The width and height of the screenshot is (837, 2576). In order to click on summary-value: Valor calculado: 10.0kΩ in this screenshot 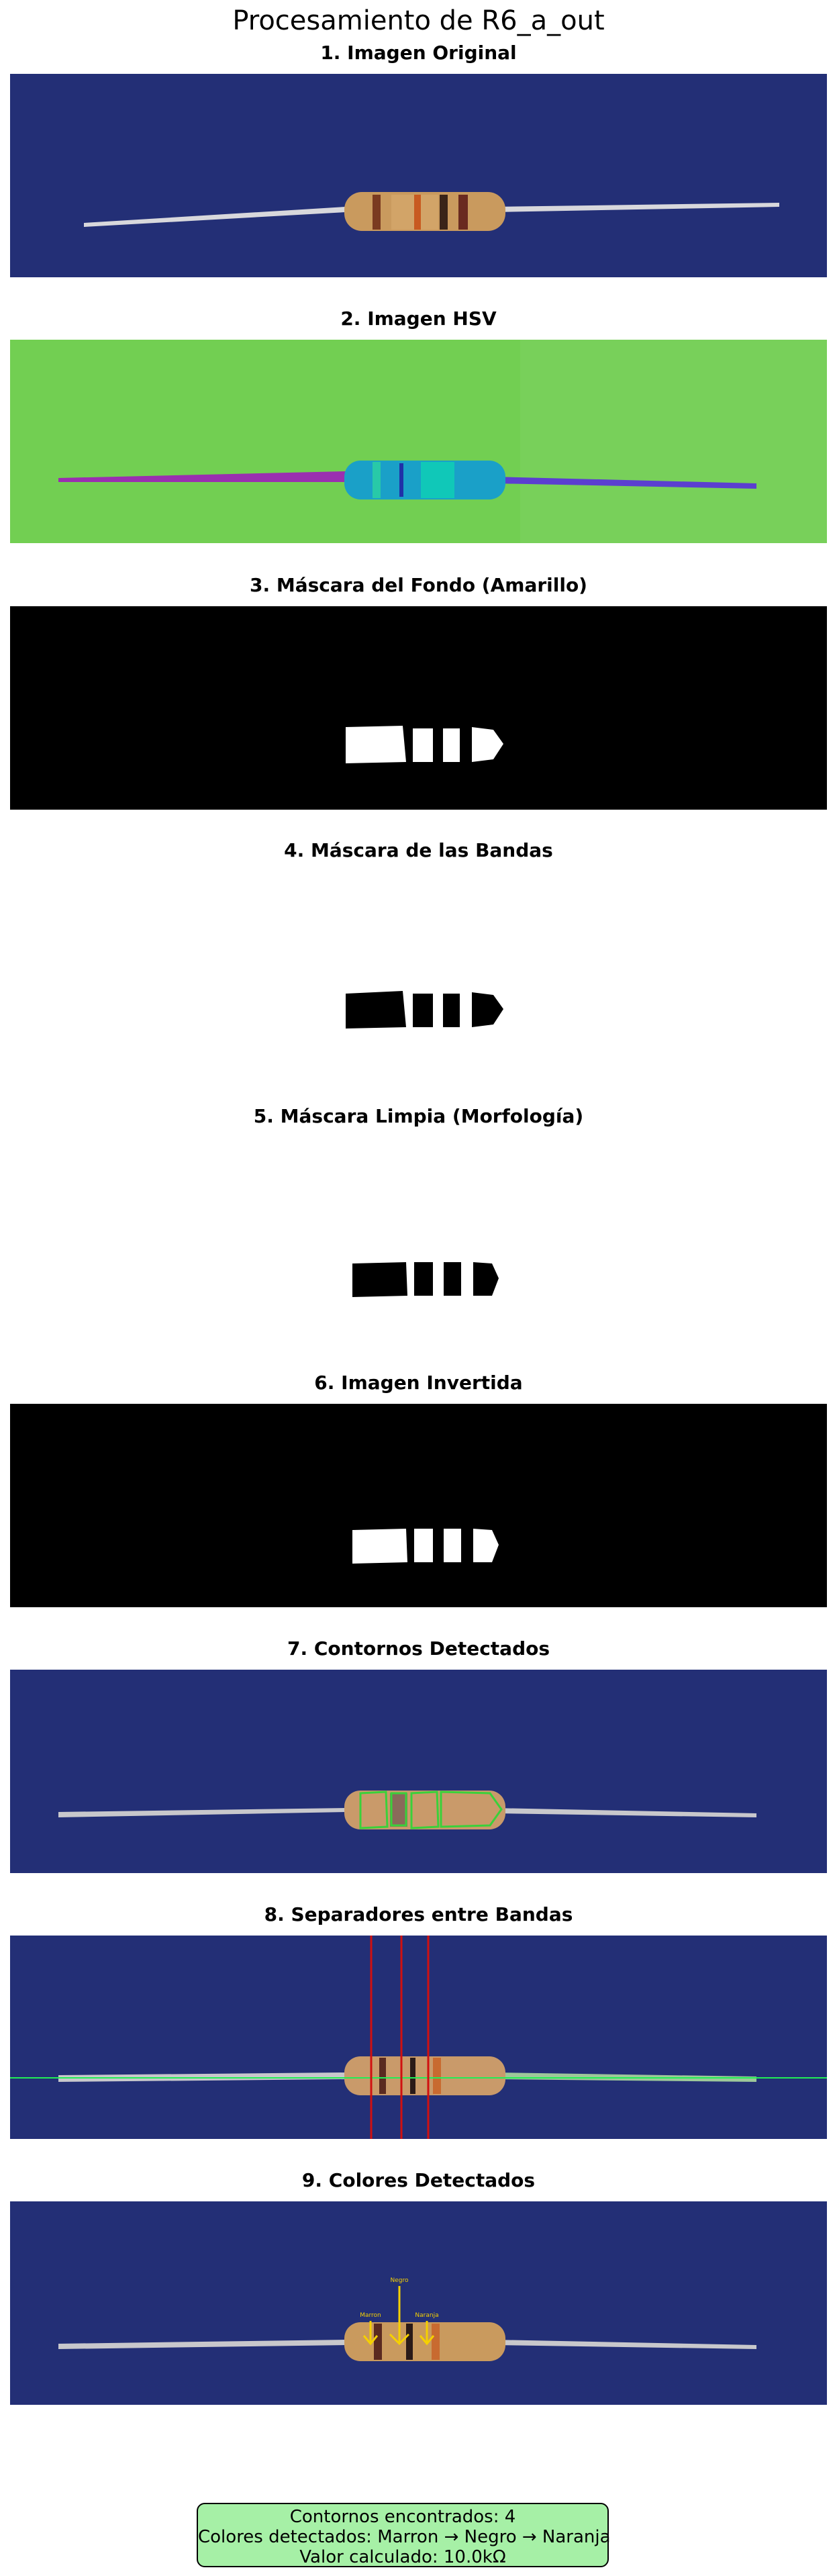, I will do `click(403, 2557)`.